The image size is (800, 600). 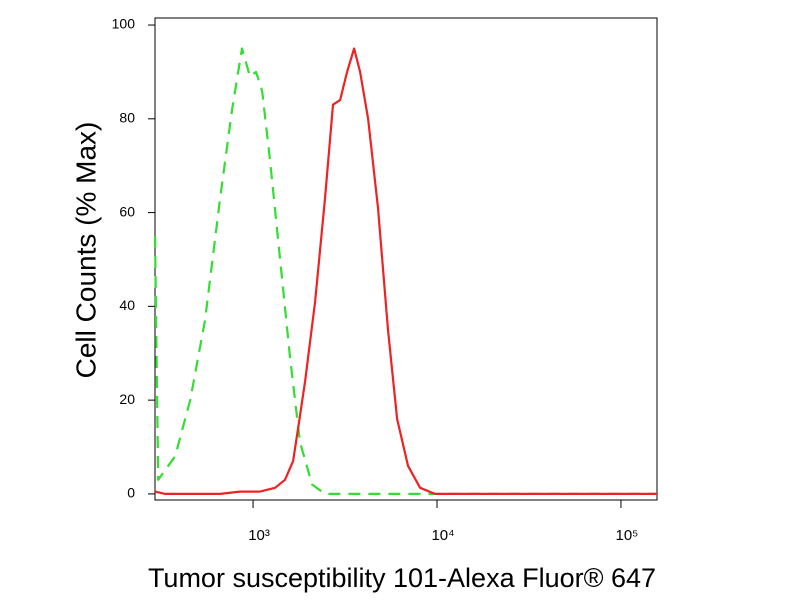 I want to click on y-tick-label: 80, so click(x=127, y=118).